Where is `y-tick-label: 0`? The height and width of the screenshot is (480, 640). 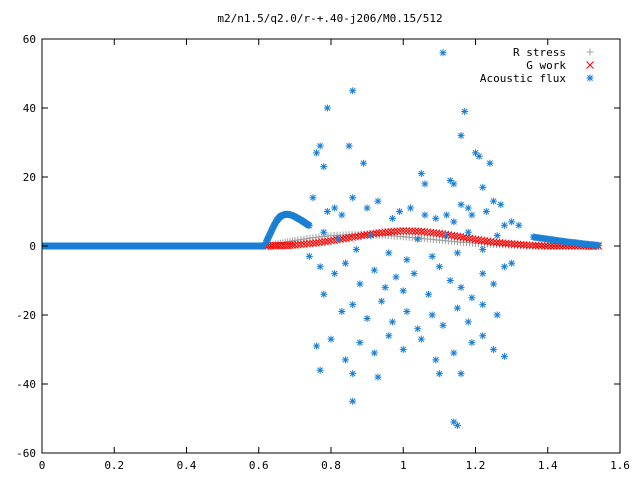
y-tick-label: 0 is located at coordinates (32, 246).